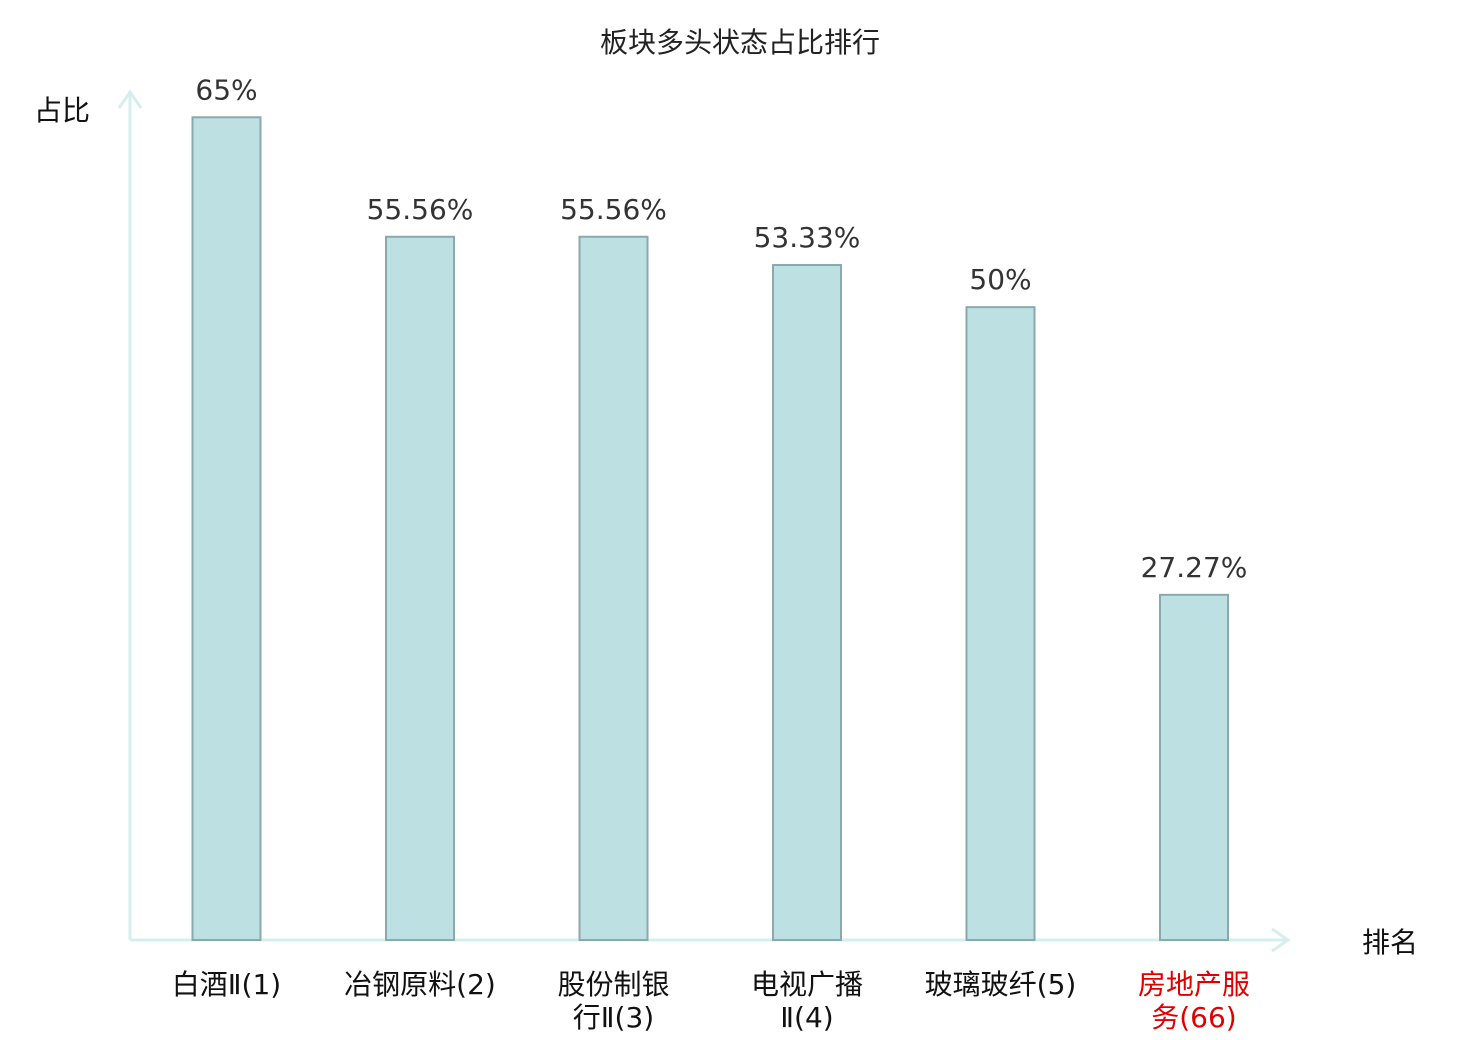 The height and width of the screenshot is (1040, 1480). What do you see at coordinates (1194, 567) in the screenshot?
I see `value-label-6: 27.27%` at bounding box center [1194, 567].